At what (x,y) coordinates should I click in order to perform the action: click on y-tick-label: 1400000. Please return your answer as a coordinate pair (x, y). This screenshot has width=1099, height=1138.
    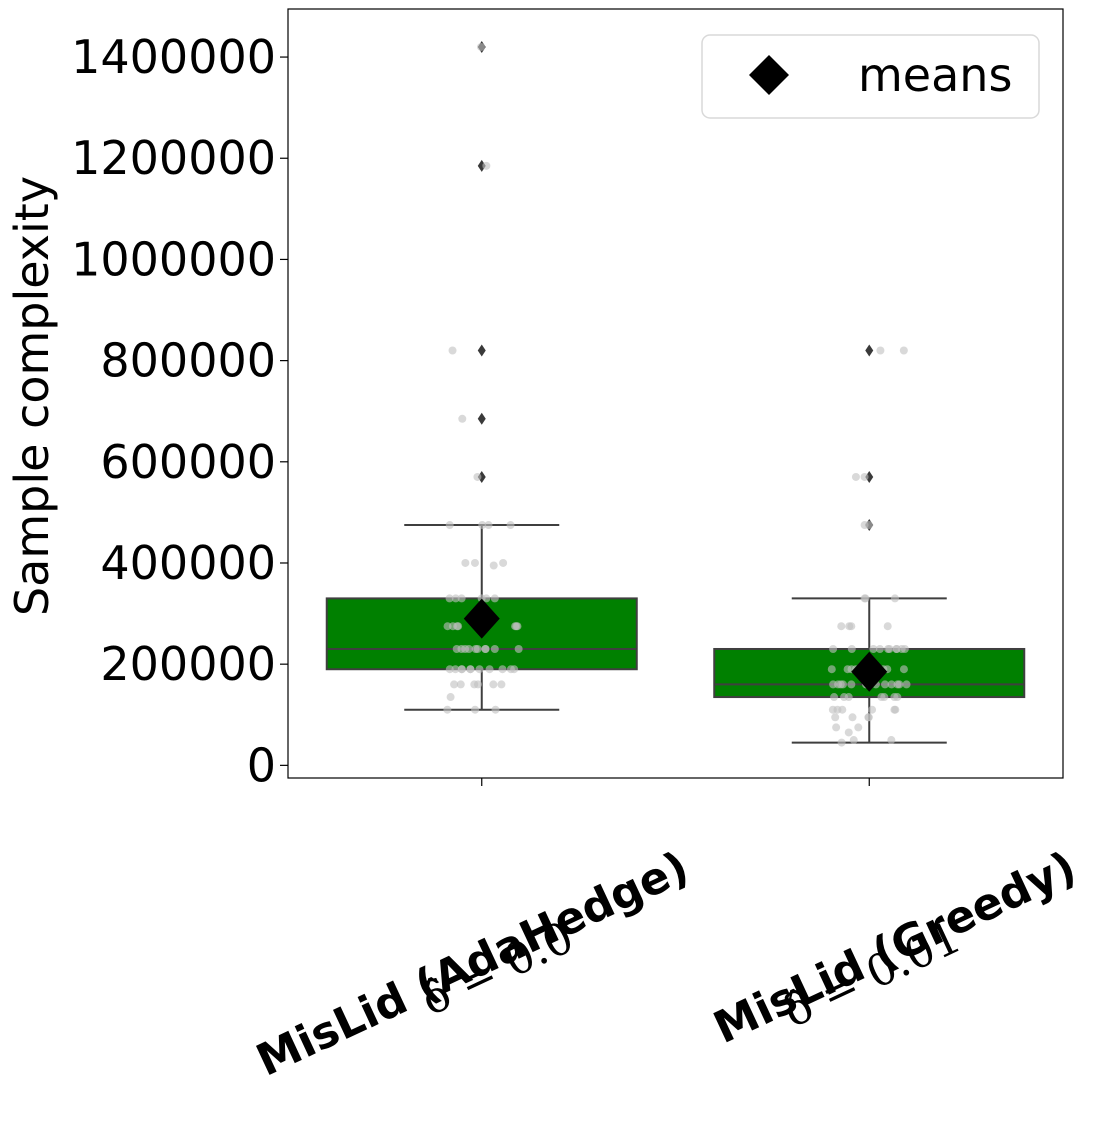
    Looking at the image, I should click on (173, 57).